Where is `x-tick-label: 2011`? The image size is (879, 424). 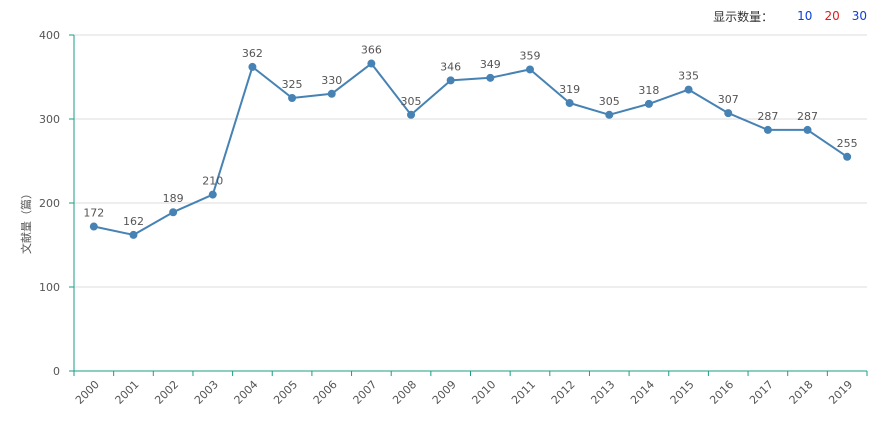
x-tick-label: 2011 is located at coordinates (523, 392).